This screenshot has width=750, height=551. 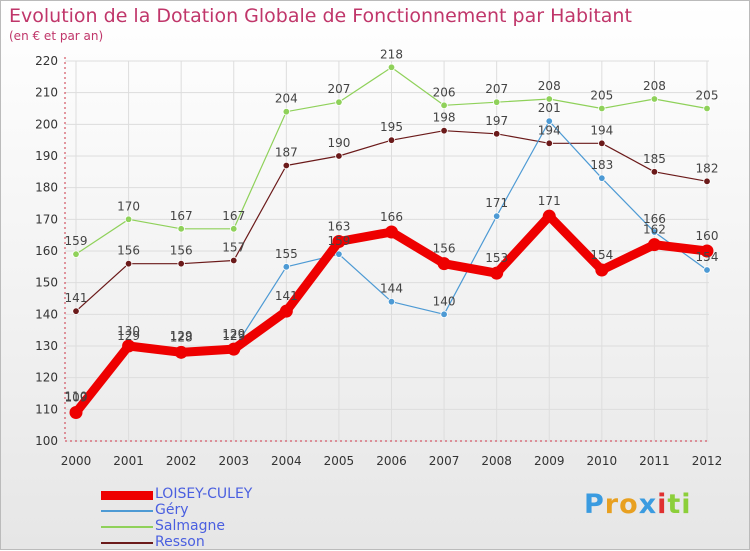 I want to click on proxiti-logo: Proxiti, so click(x=638, y=504).